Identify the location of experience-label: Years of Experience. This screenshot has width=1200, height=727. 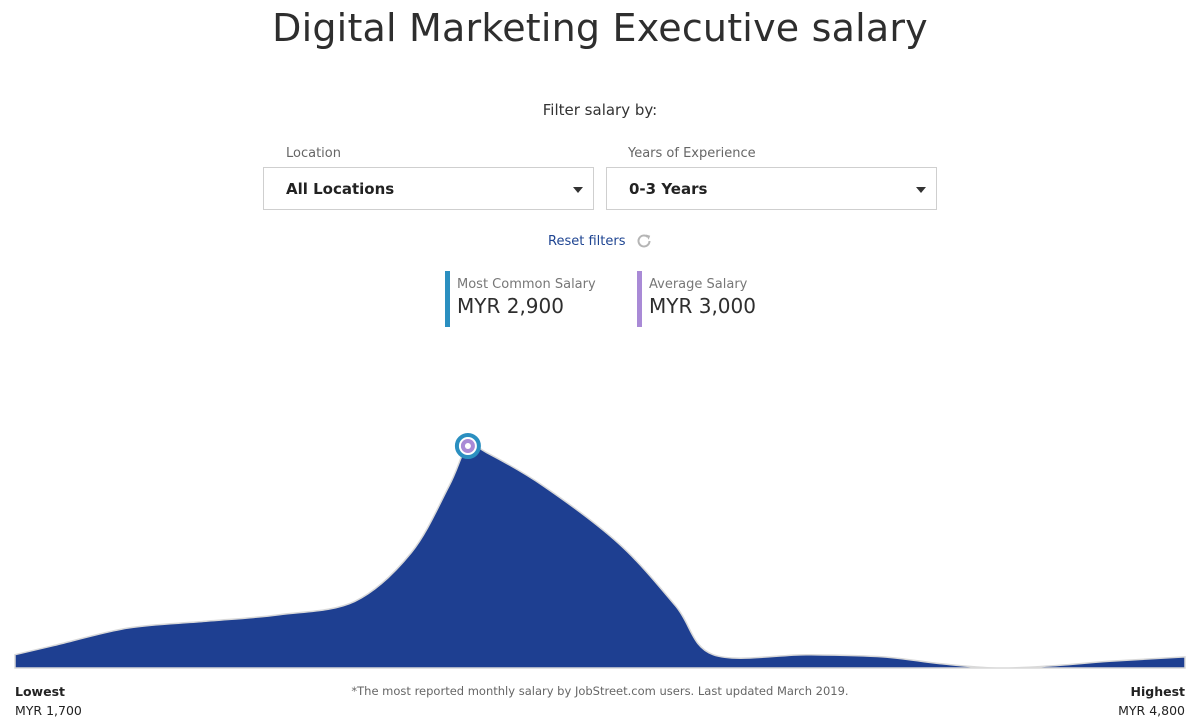
(692, 153).